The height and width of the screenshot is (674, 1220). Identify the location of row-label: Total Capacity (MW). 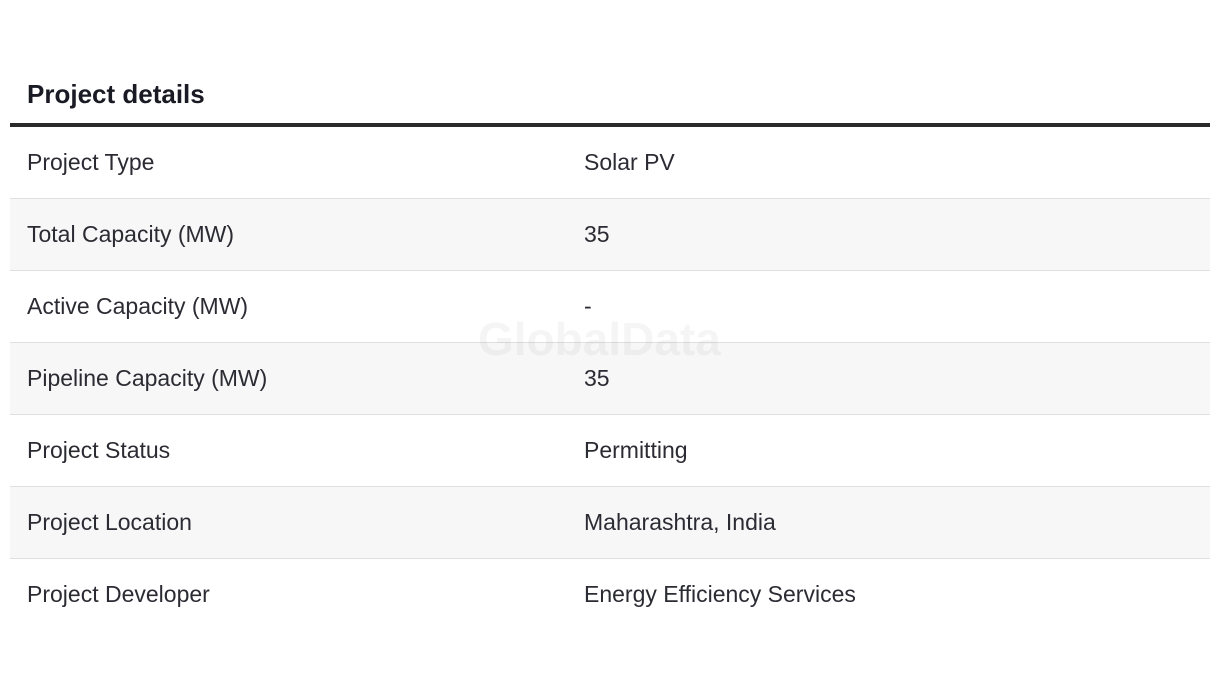
(131, 234).